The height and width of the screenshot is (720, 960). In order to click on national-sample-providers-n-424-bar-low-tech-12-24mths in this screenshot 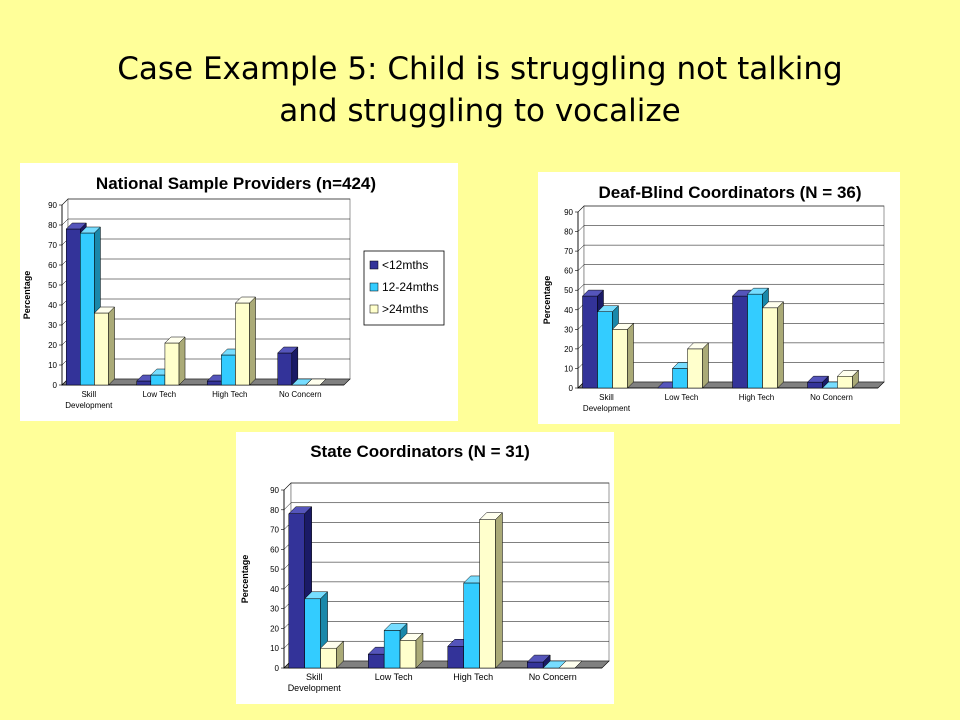, I will do `click(158, 380)`.